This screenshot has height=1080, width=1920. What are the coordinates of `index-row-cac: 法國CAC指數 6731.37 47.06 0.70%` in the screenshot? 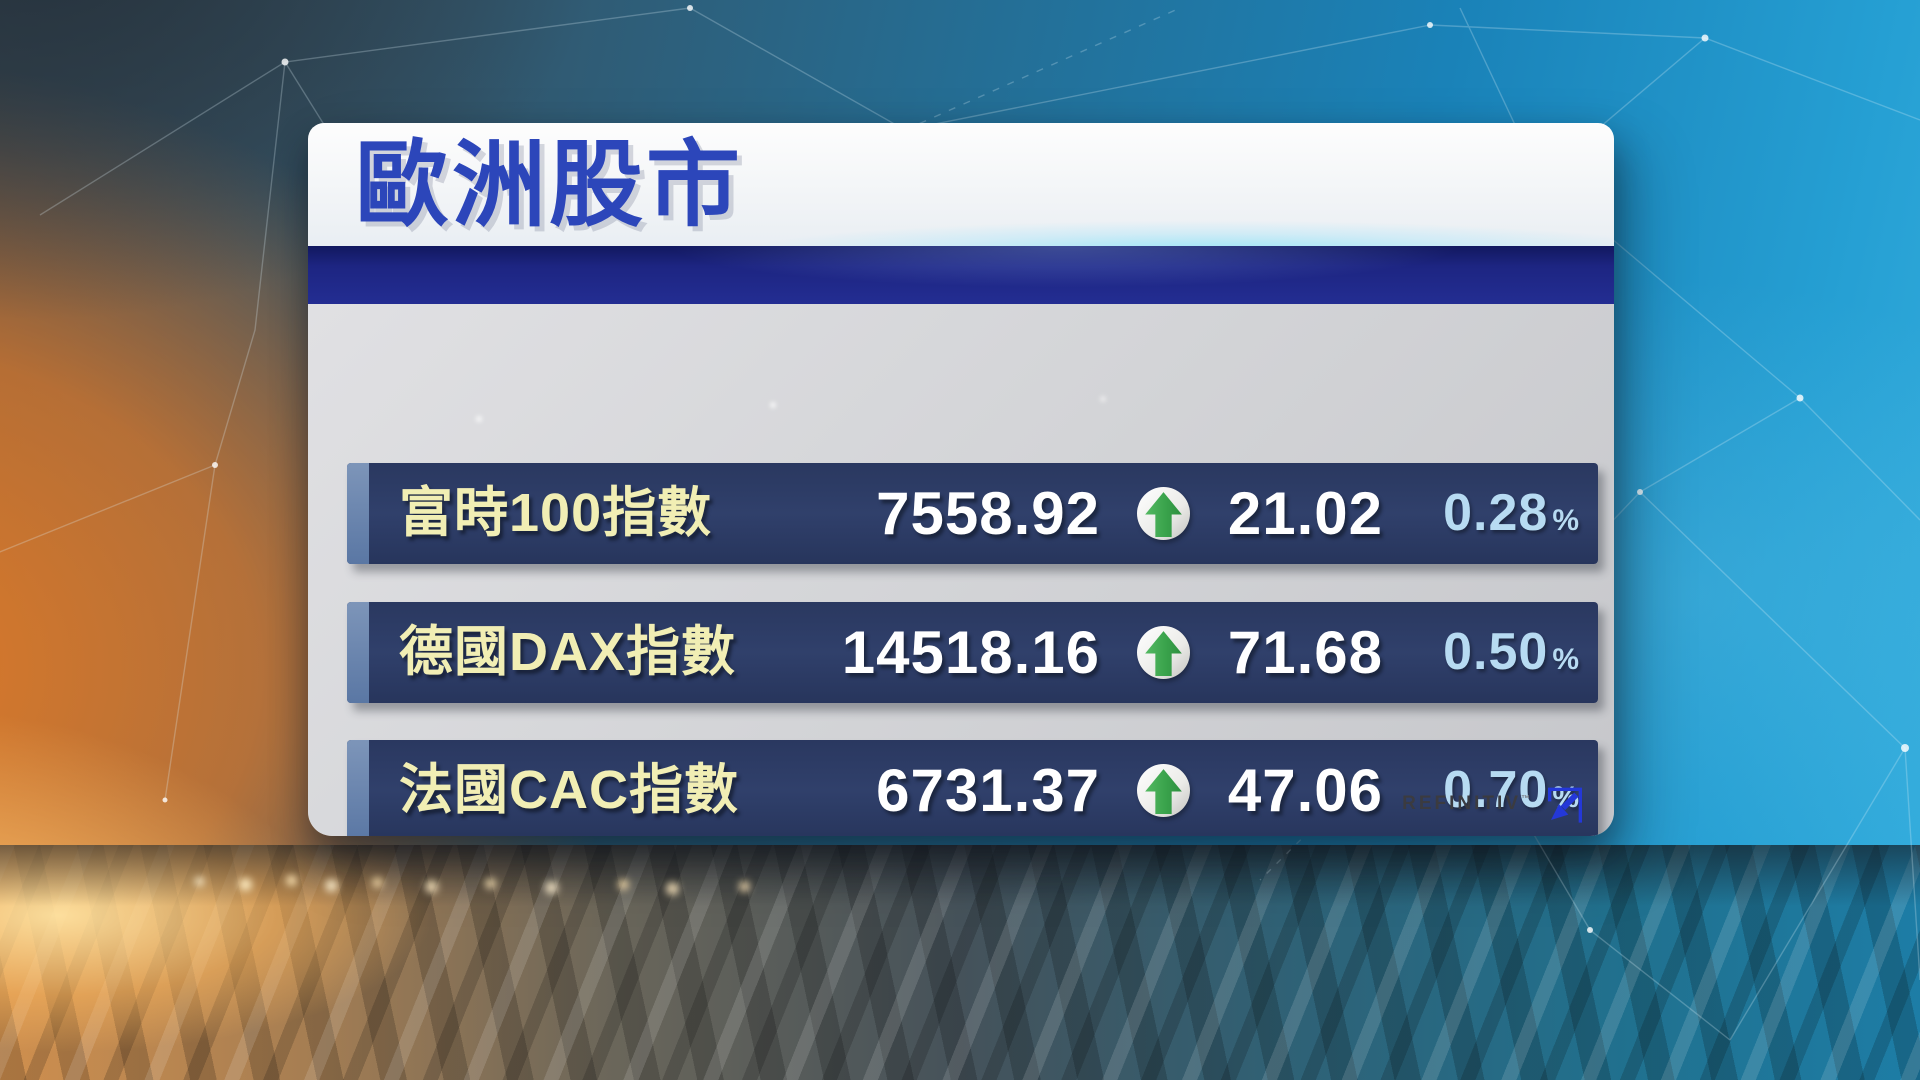 It's located at (972, 788).